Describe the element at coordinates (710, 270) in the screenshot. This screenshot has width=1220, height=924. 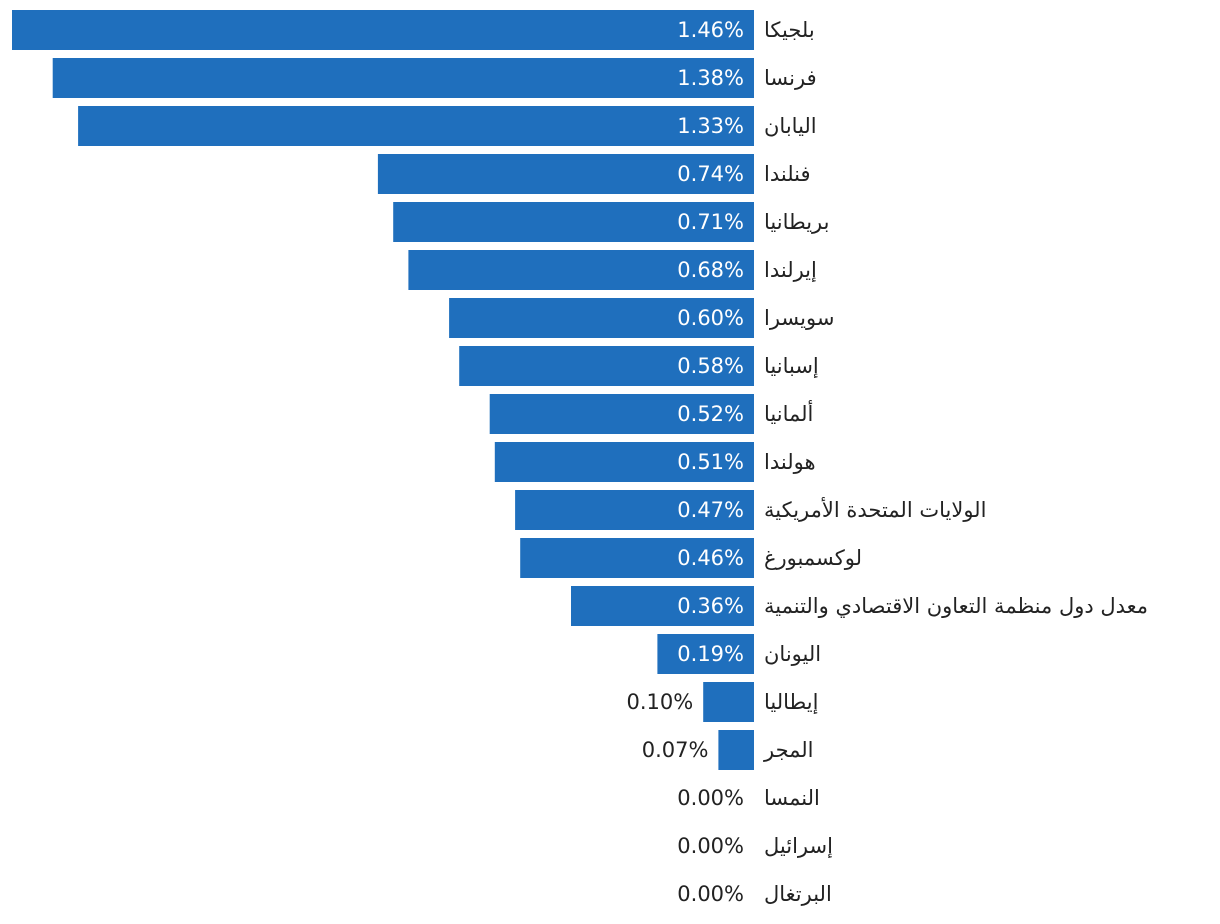
I see `value-label: 0.68%` at that location.